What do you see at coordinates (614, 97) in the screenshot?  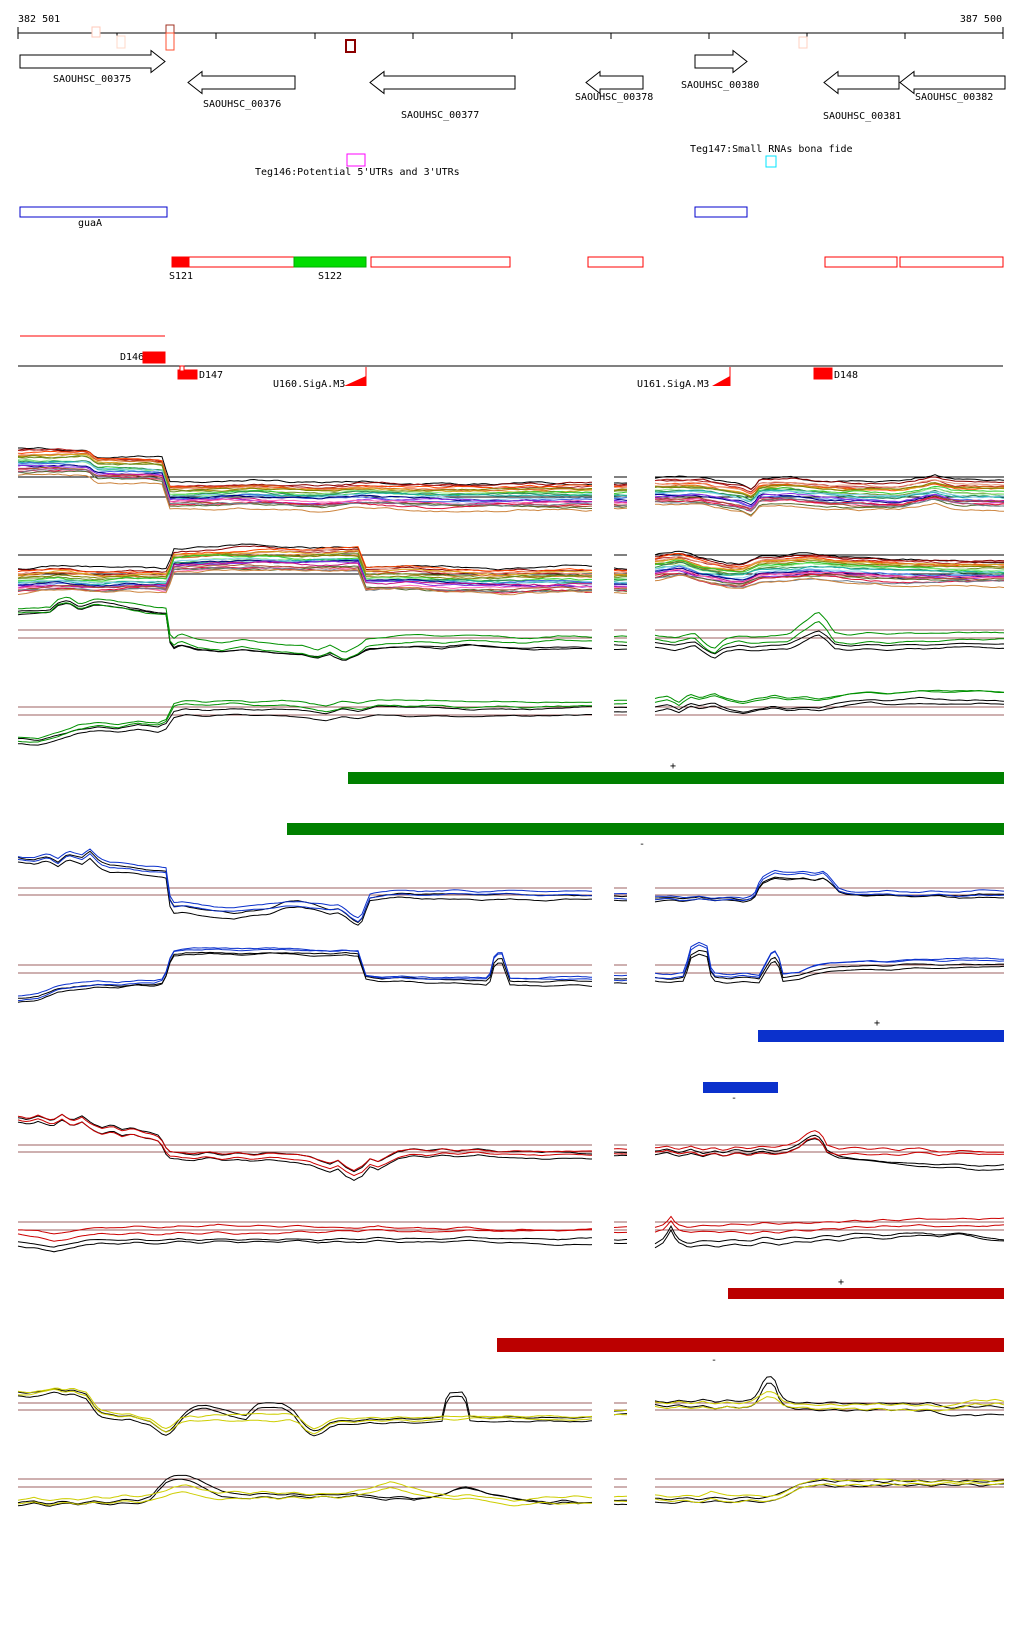 I see `gene-label: SAOUHSC_00378` at bounding box center [614, 97].